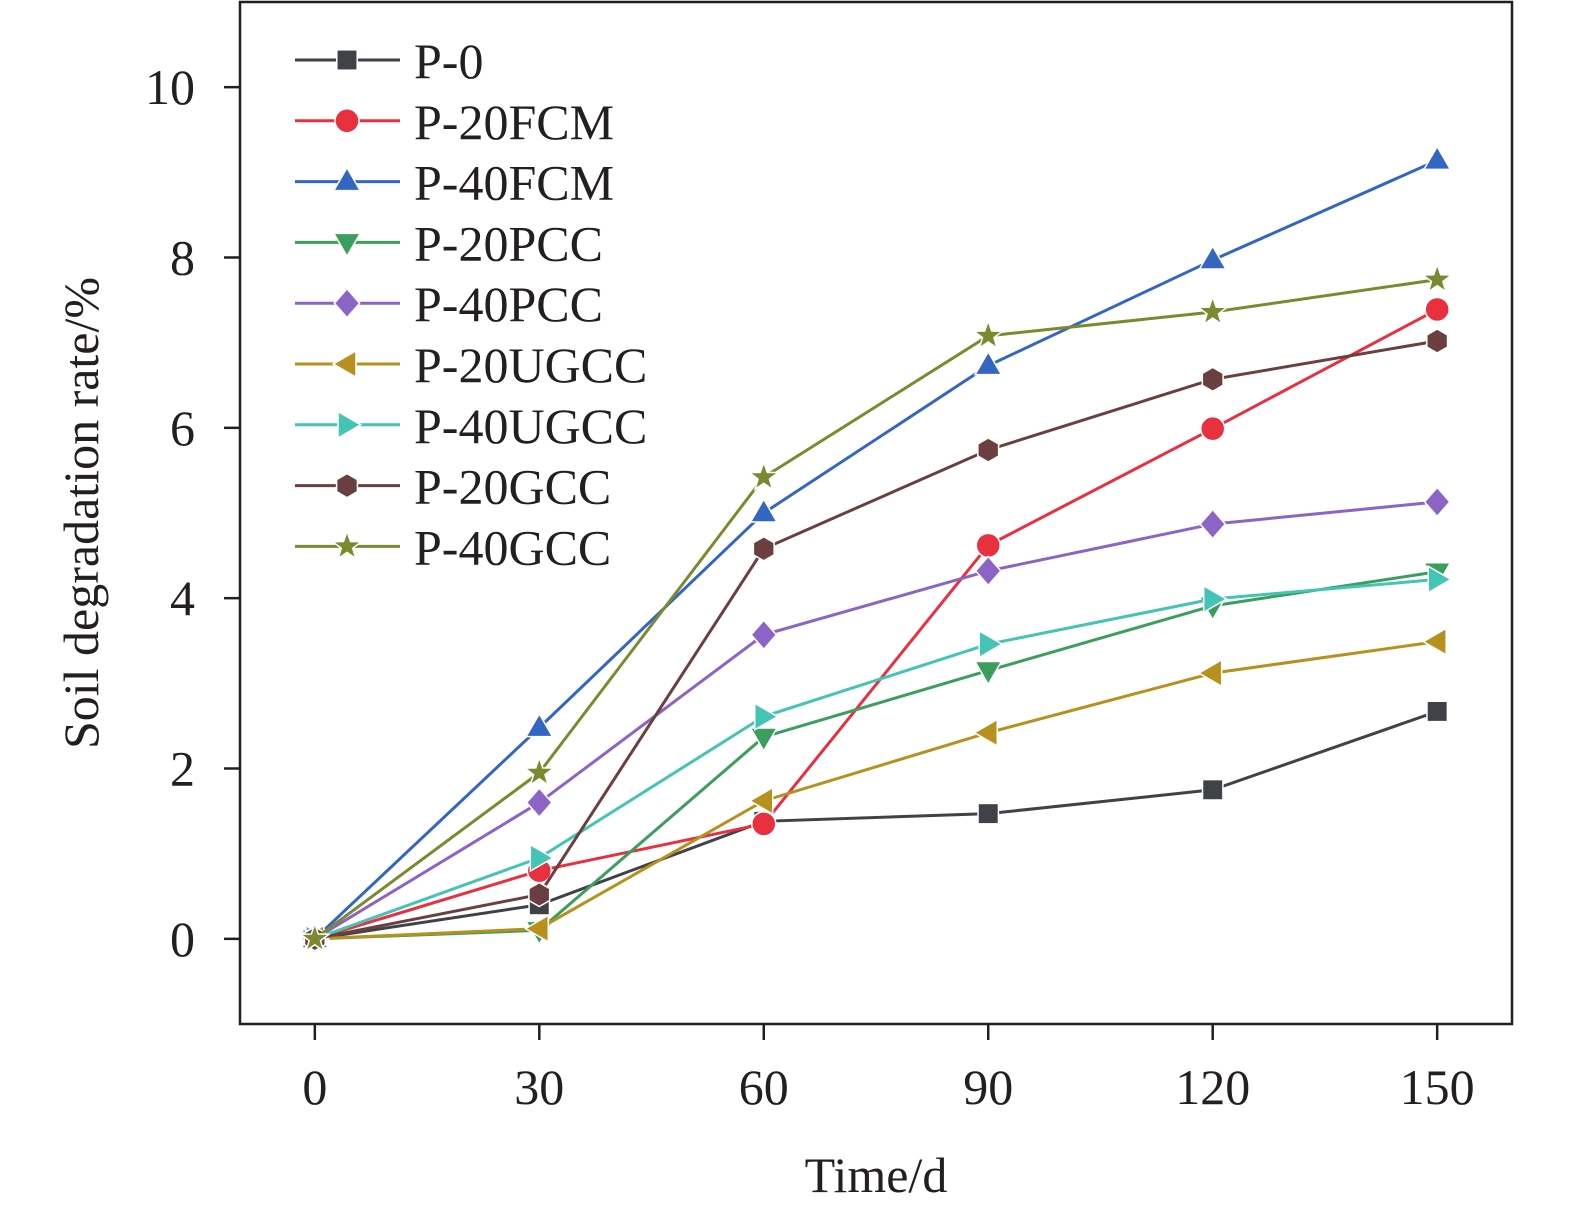 Image resolution: width=1575 pixels, height=1214 pixels. I want to click on x-tick-label: 0, so click(314, 1087).